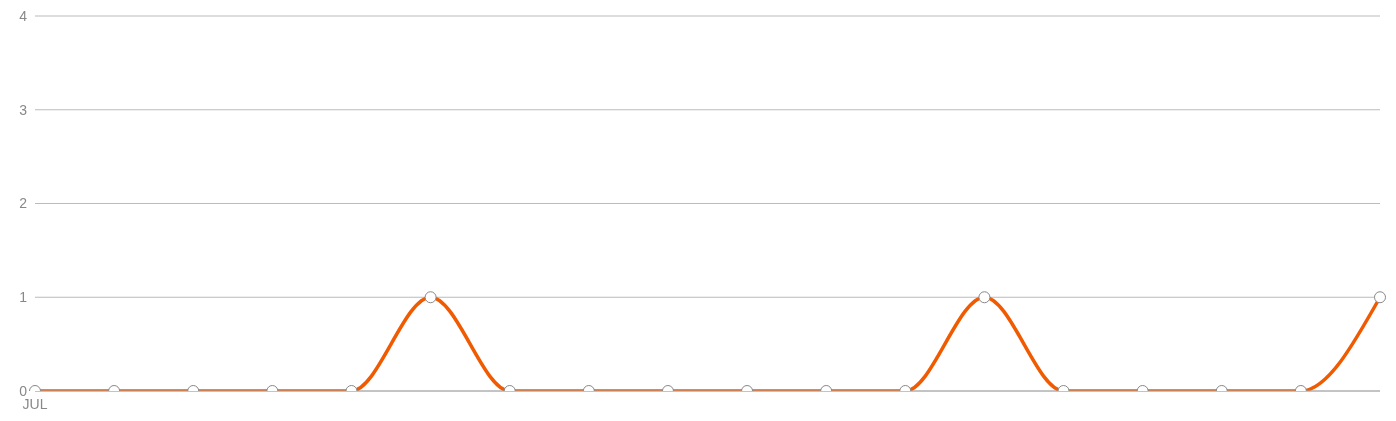  Describe the element at coordinates (23, 297) in the screenshot. I see `y-tick-label: 1` at that location.